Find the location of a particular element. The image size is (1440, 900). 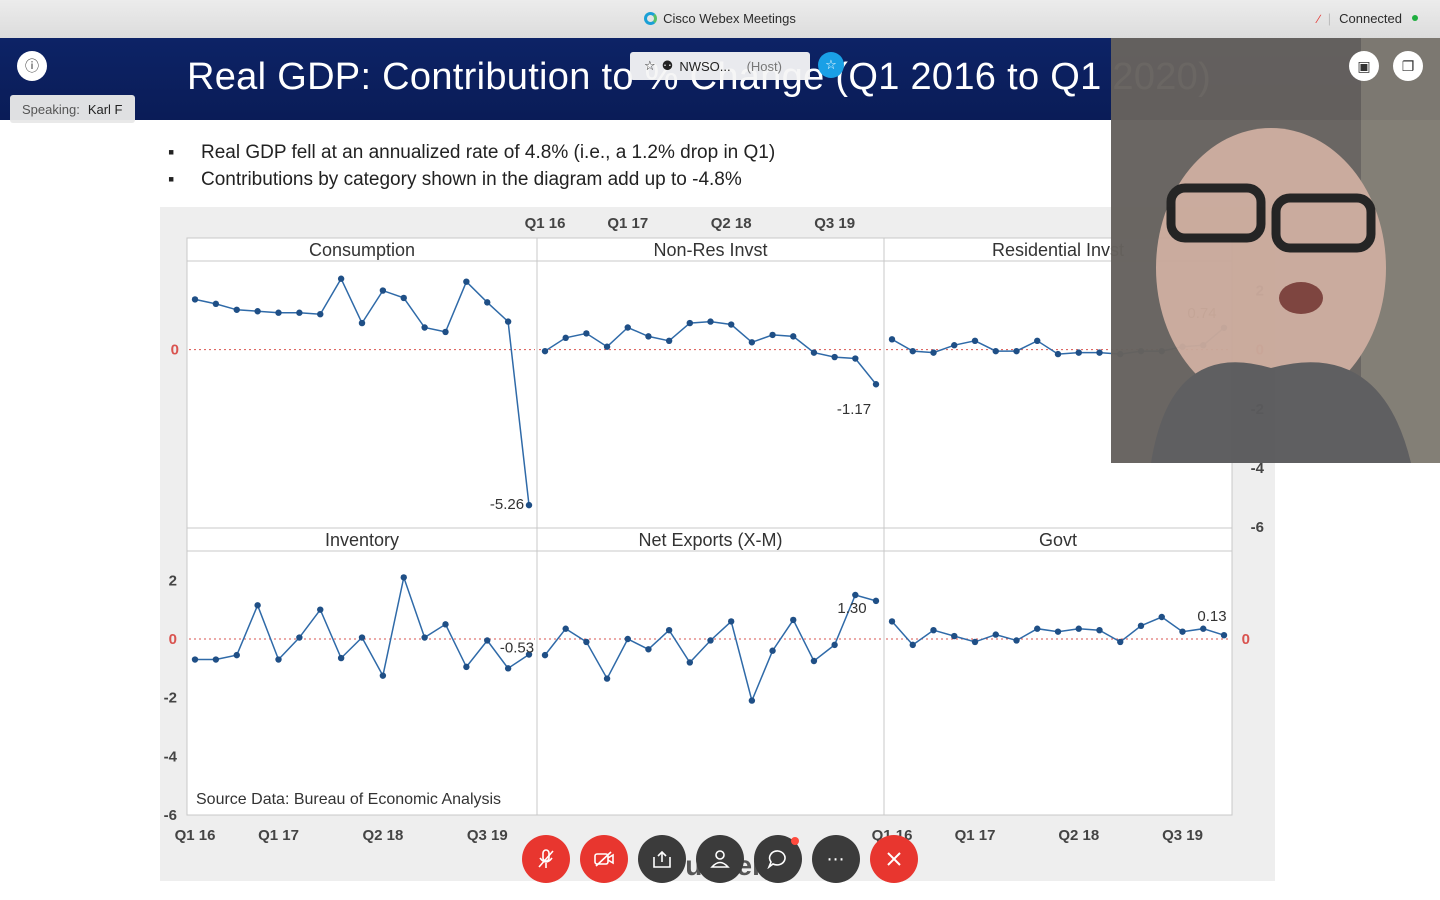

y-tick-label: -2 is located at coordinates (170, 698).